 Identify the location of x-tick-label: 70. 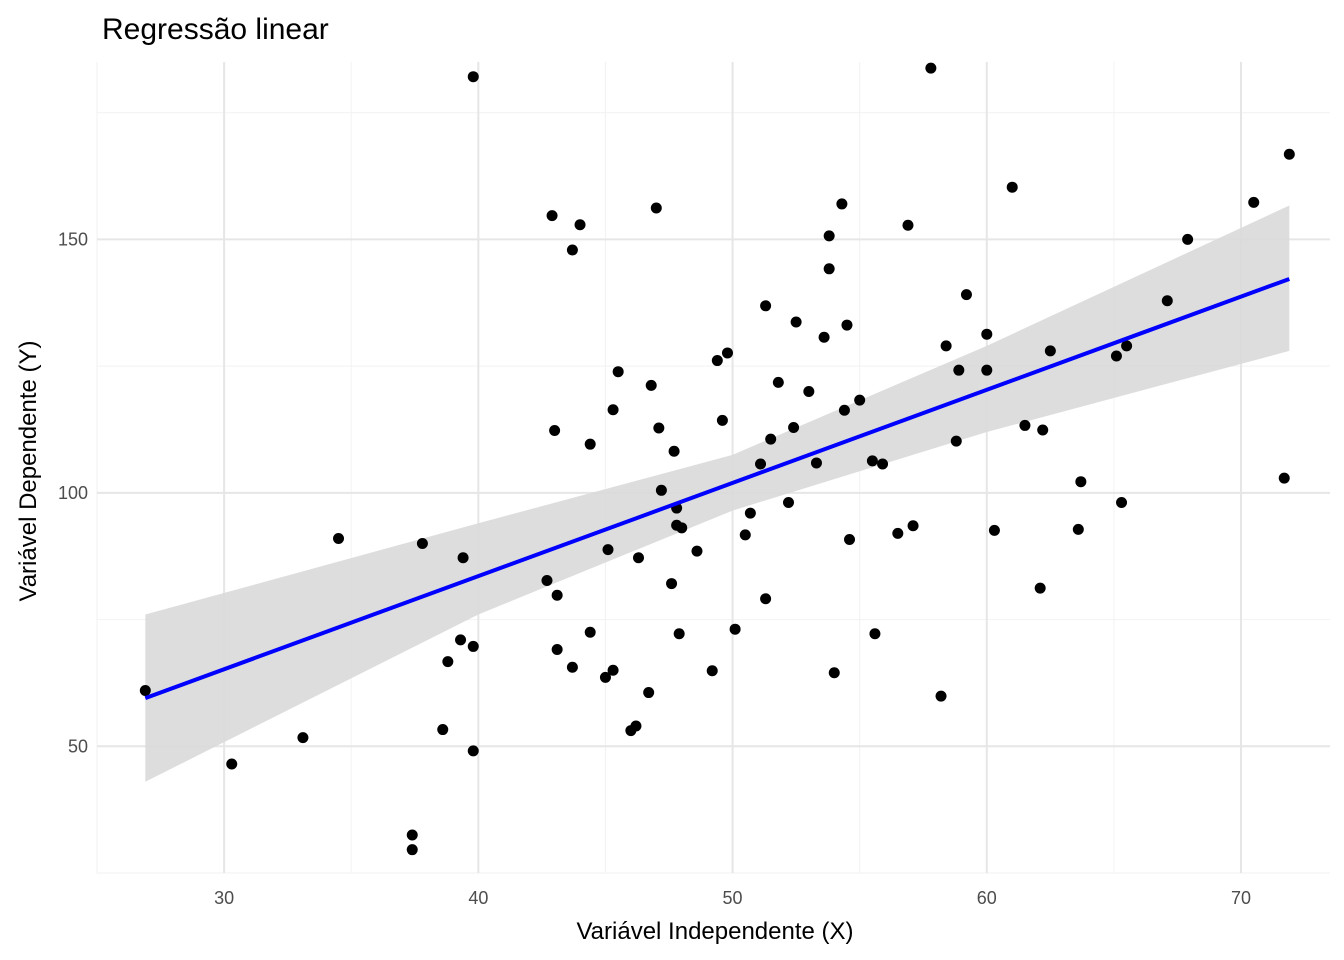
(1241, 898).